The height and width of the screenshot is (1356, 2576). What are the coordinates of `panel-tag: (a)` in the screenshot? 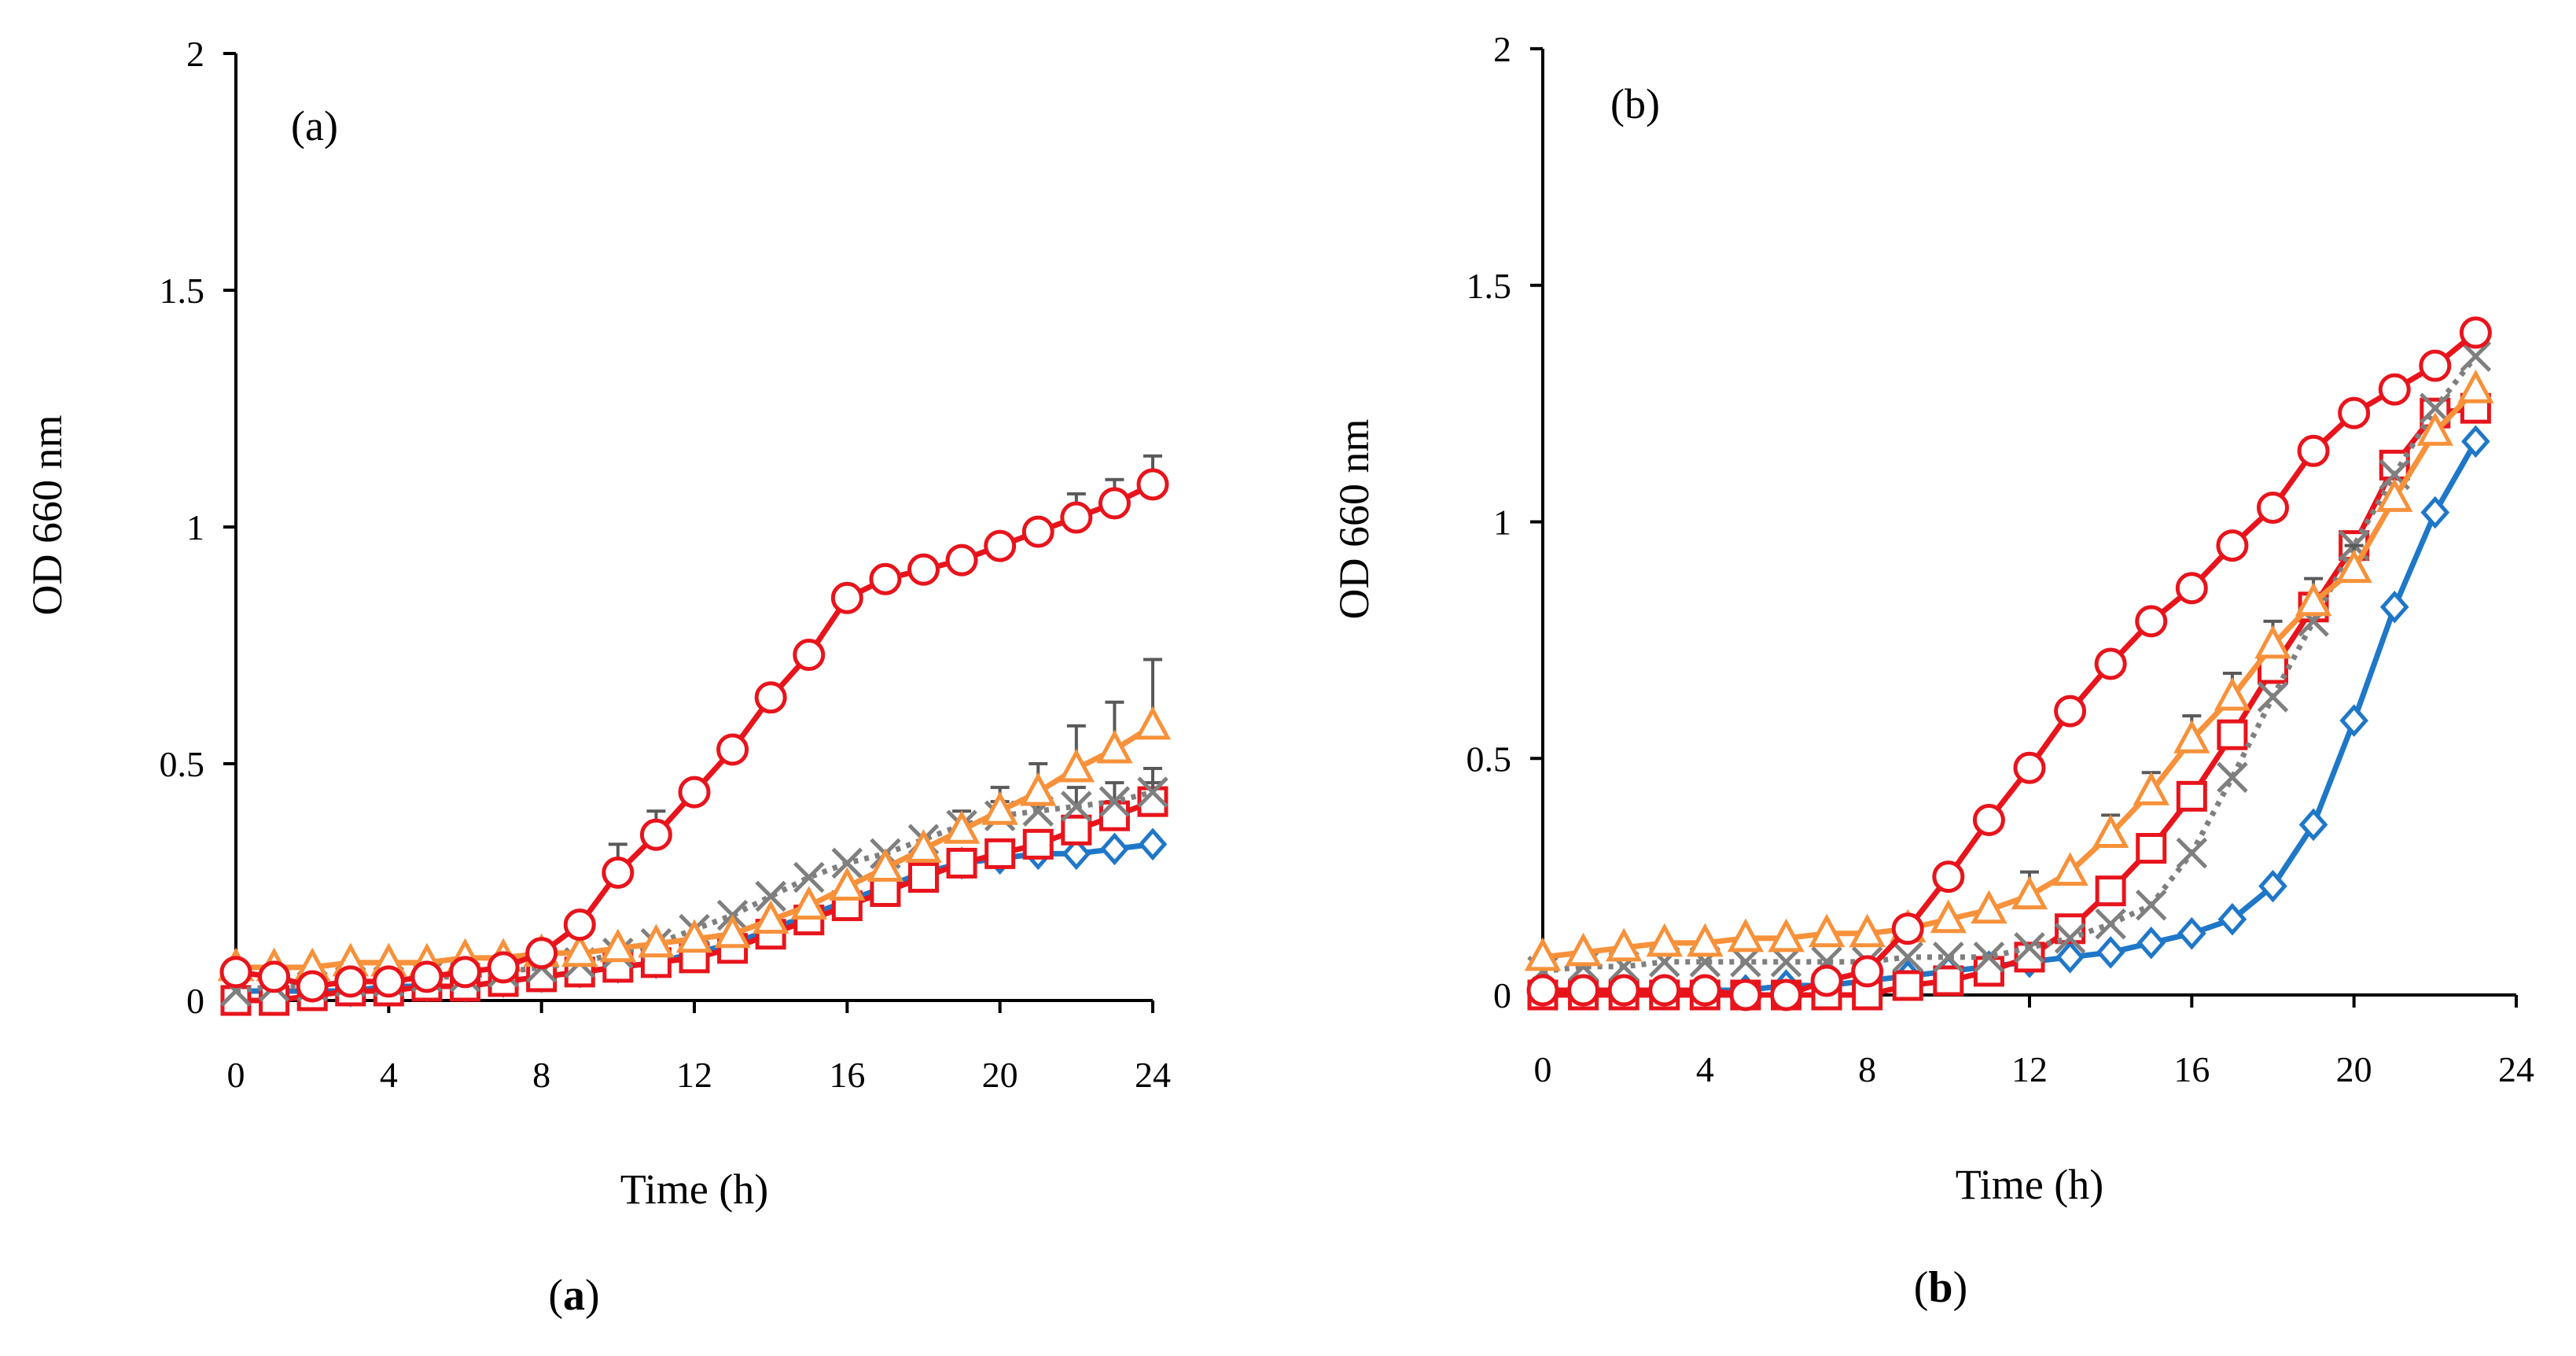 It's located at (315, 125).